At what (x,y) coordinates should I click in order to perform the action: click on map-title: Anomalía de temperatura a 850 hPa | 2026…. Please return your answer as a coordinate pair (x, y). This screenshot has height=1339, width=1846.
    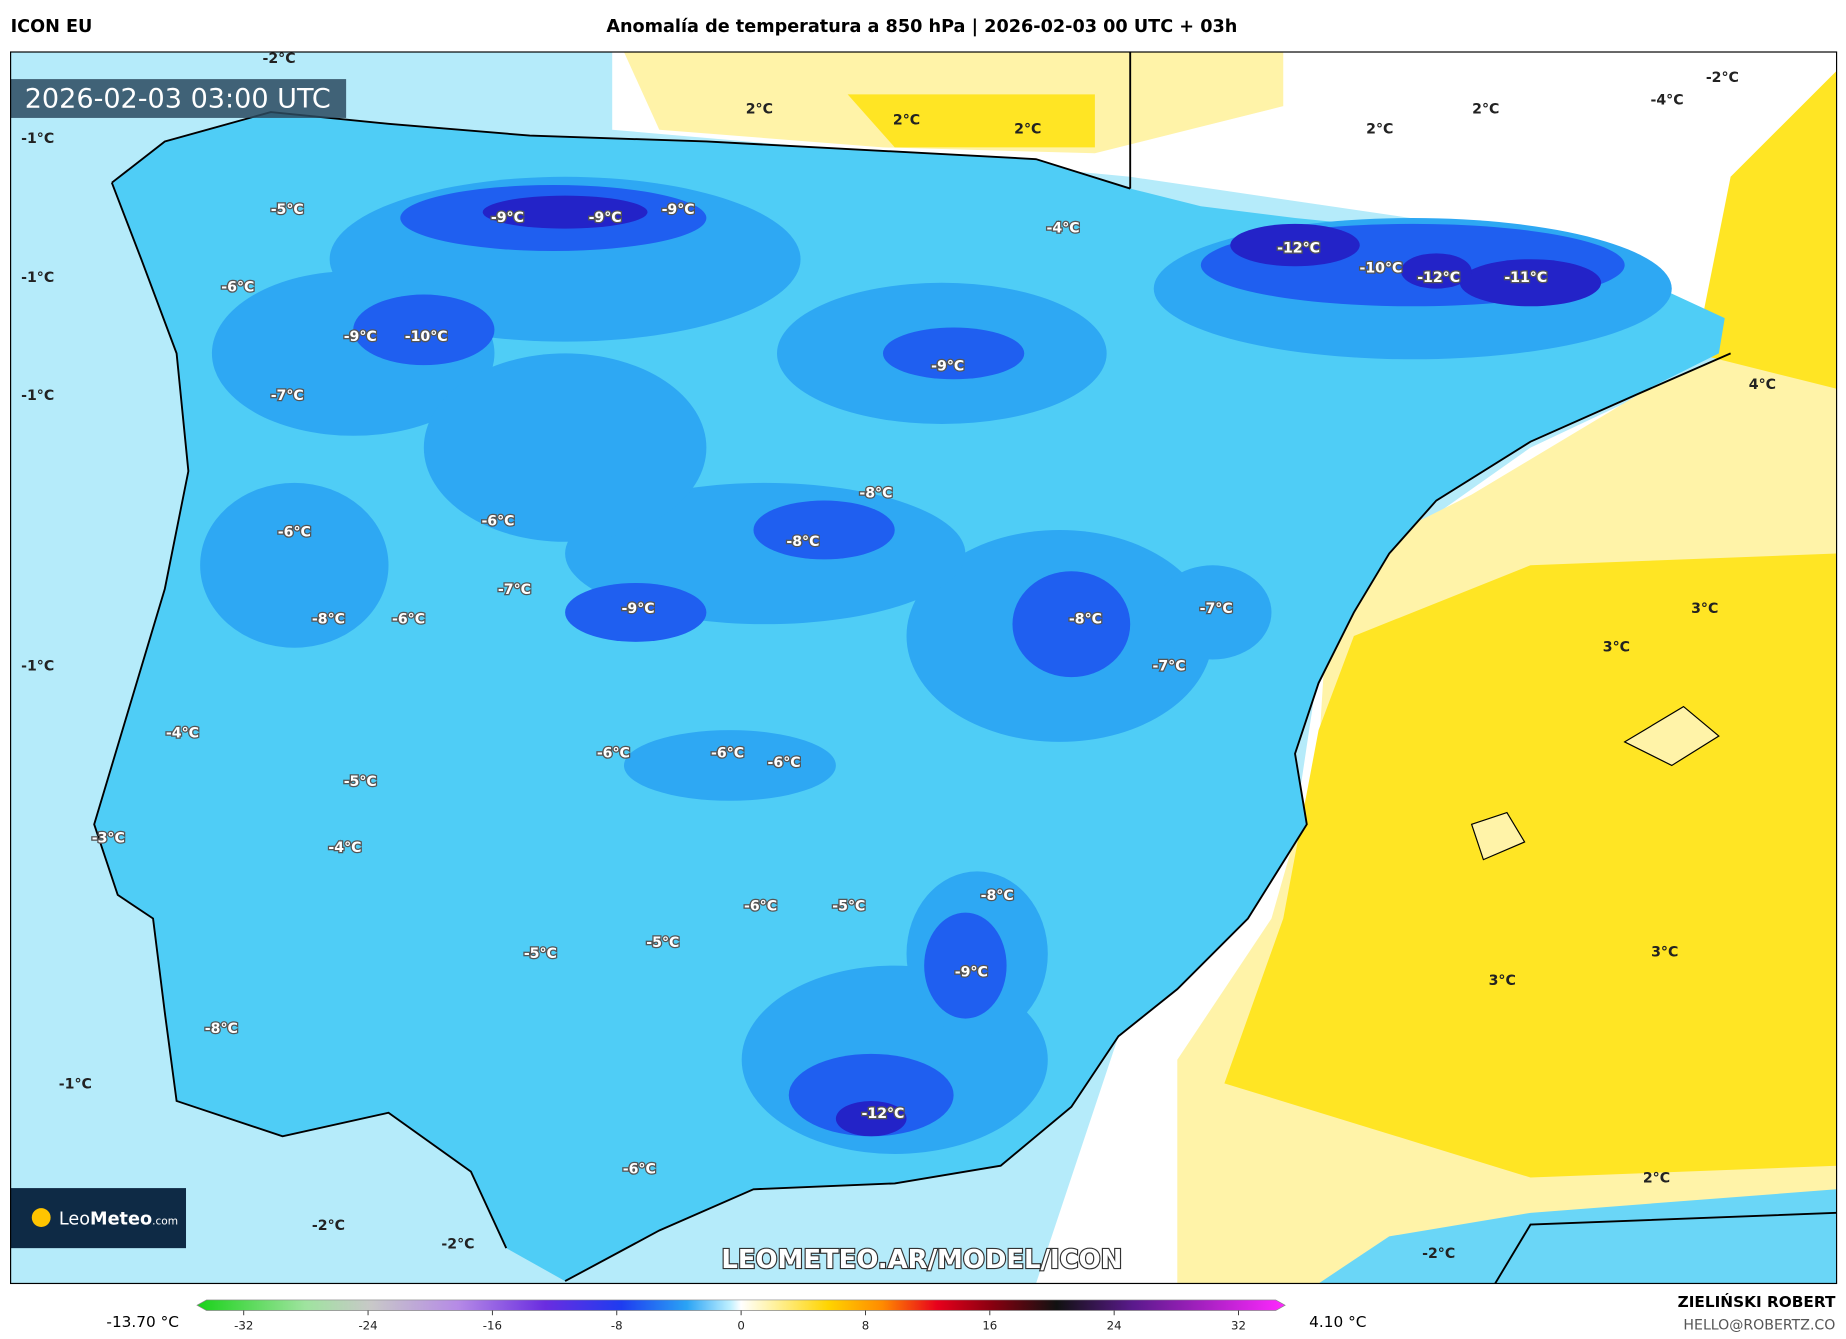
    Looking at the image, I should click on (921, 27).